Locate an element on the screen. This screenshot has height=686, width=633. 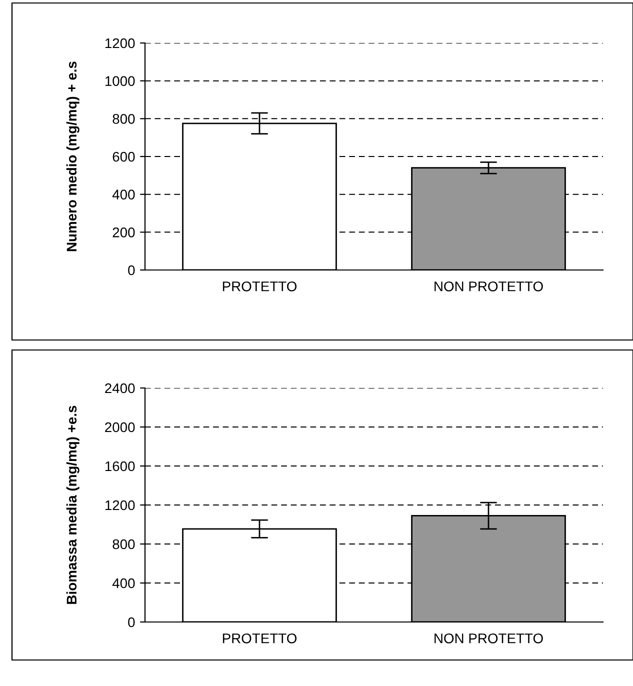
y-tick-label: 1000 is located at coordinates (120, 81).